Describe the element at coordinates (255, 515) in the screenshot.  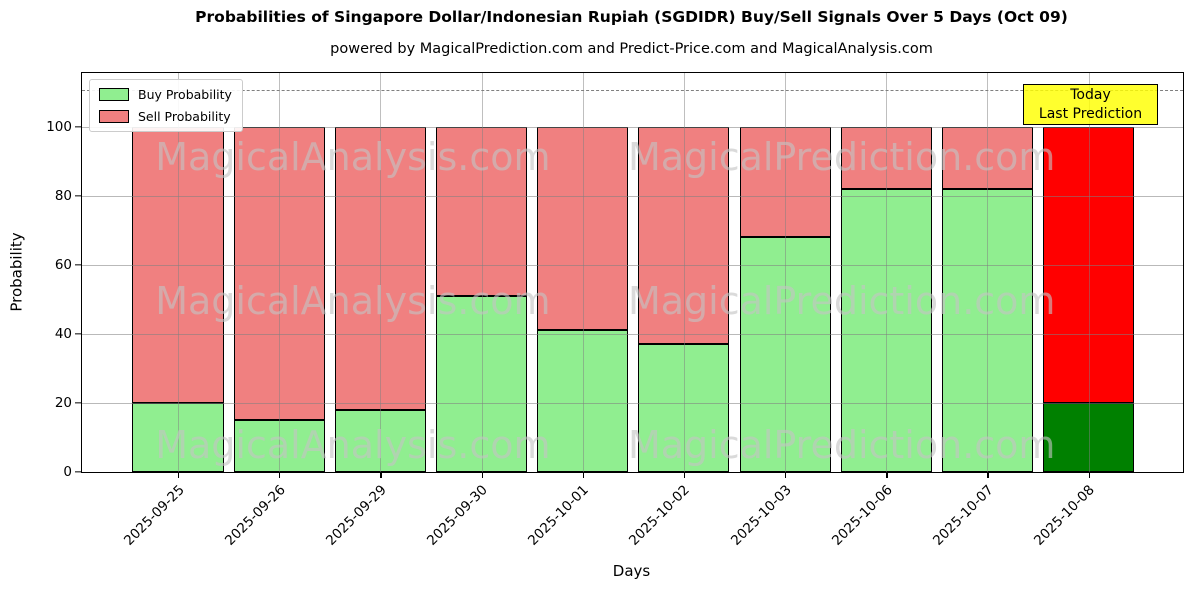
I see `x-tick-label-text: 2025-09-26` at that location.